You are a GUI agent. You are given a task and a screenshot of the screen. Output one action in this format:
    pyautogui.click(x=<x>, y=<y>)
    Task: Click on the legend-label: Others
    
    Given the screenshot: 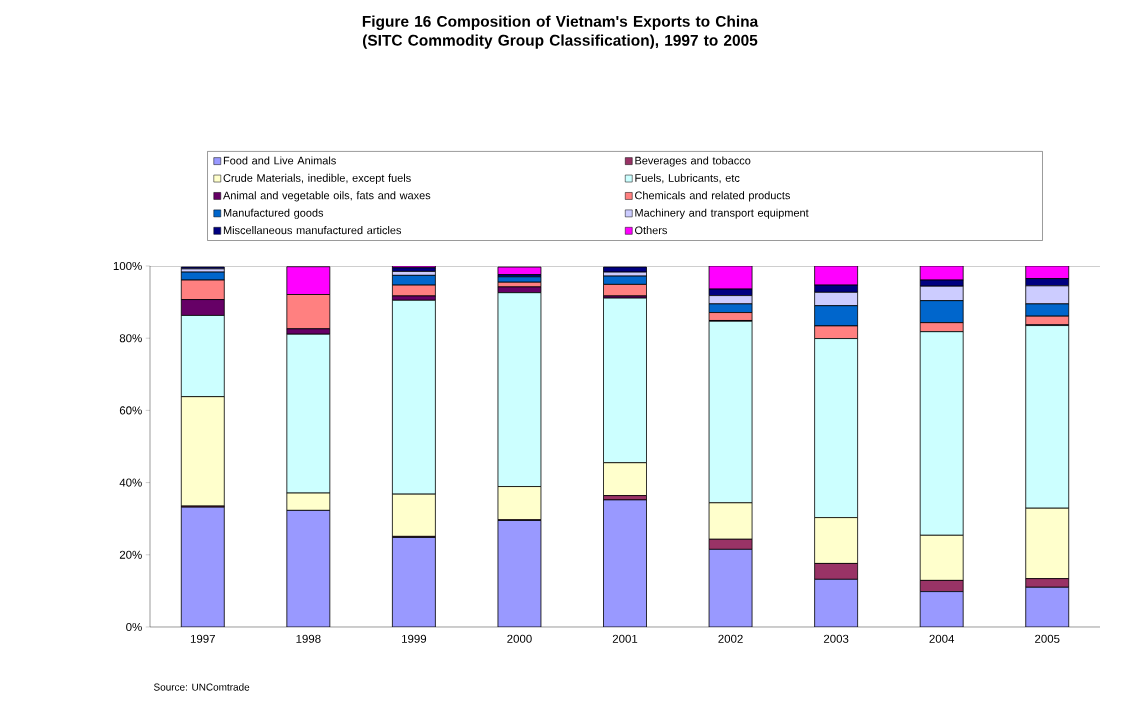 What is the action you would take?
    pyautogui.click(x=651, y=230)
    